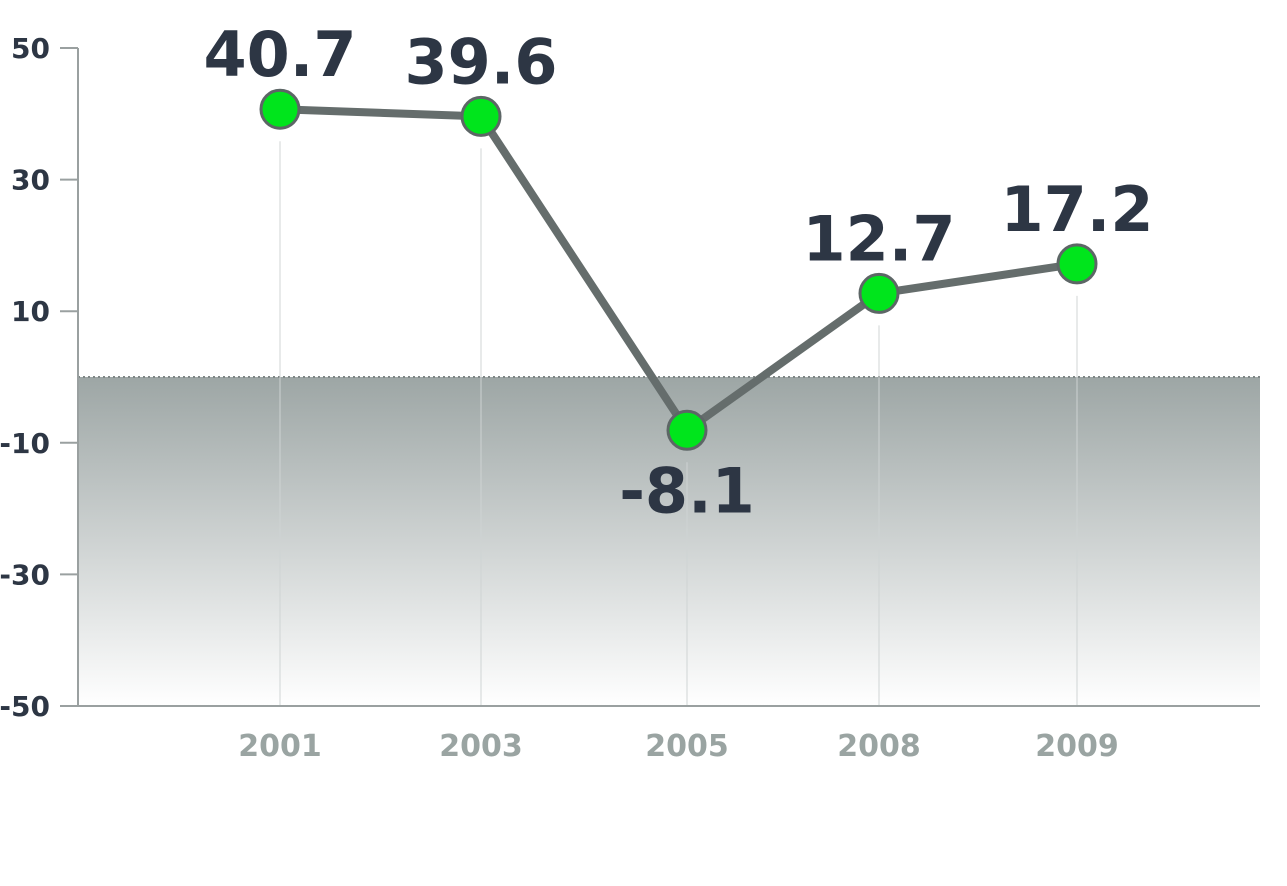 The image size is (1287, 886). What do you see at coordinates (879, 238) in the screenshot?
I see `data-value-label: 12.7` at bounding box center [879, 238].